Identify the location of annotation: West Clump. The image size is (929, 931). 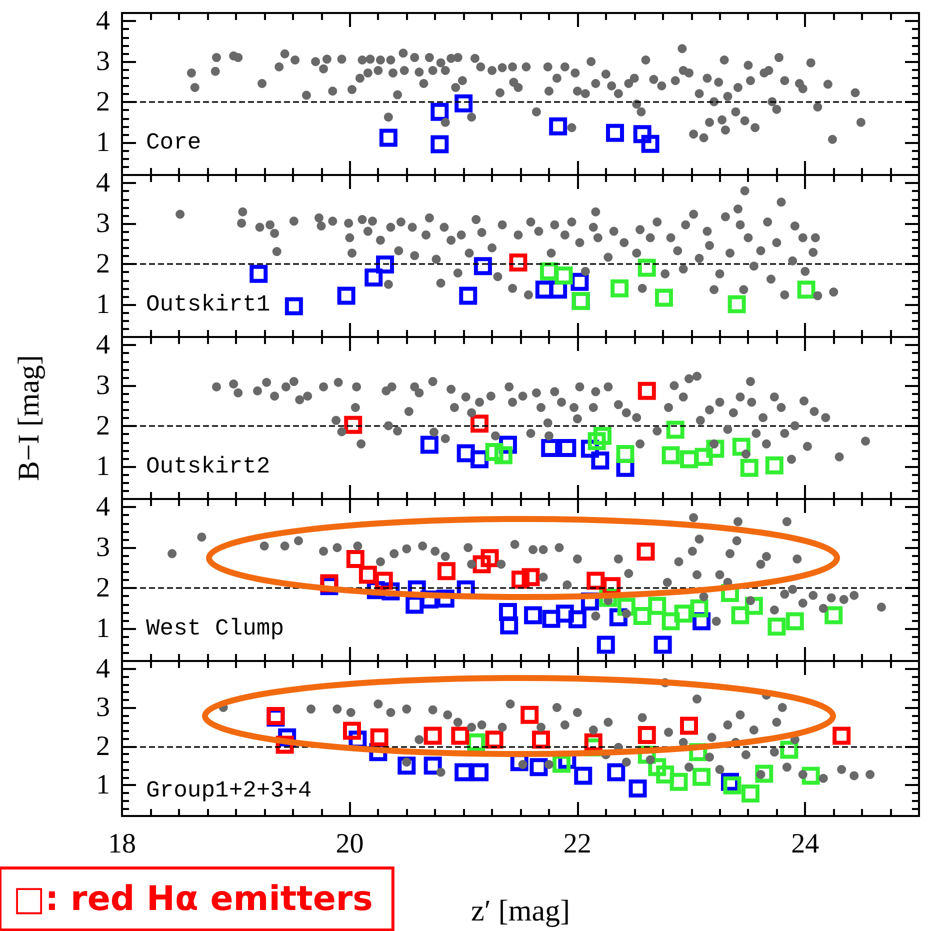
(215, 629).